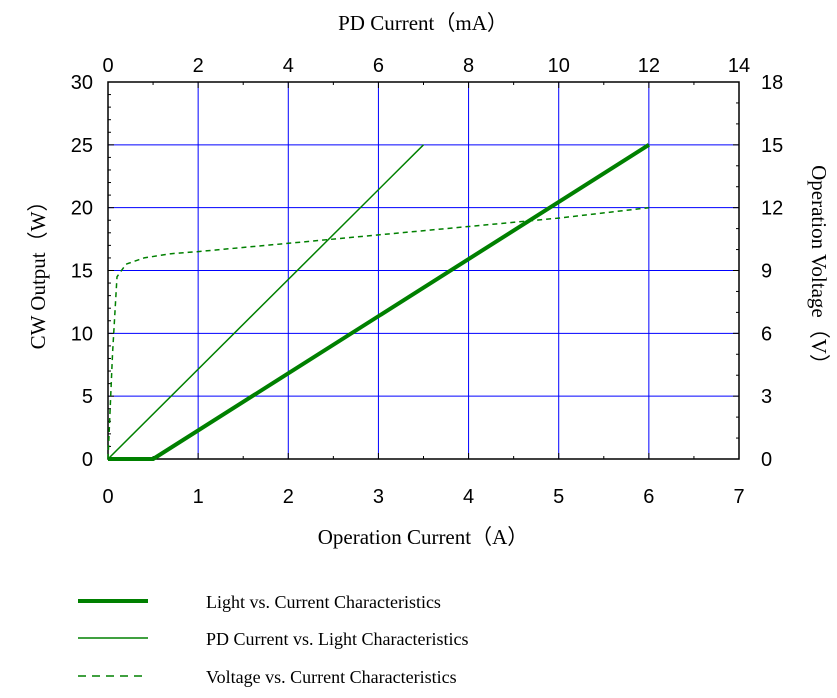 This screenshot has height=698, width=837. I want to click on right-y-axis-title: Operation Voltage（V）, so click(819, 270).